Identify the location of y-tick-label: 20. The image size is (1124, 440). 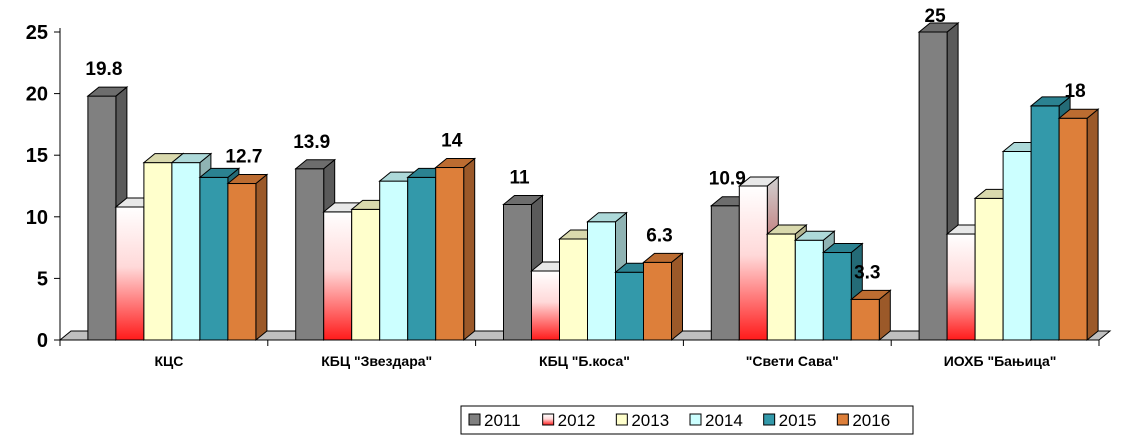
(37, 95).